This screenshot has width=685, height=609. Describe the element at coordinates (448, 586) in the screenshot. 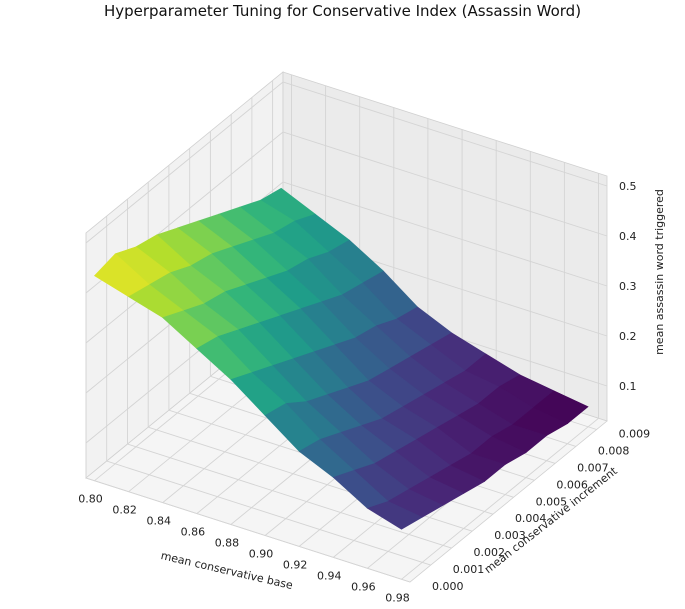

I see `y-tick-label: 0.000` at that location.